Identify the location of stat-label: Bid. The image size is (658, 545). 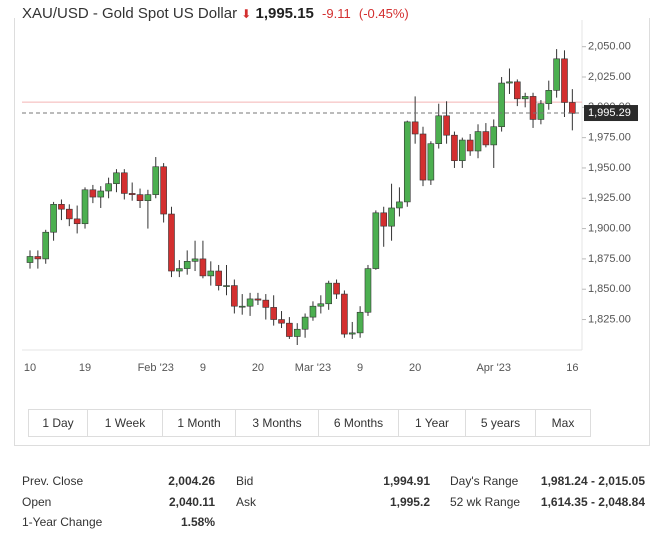
(245, 481).